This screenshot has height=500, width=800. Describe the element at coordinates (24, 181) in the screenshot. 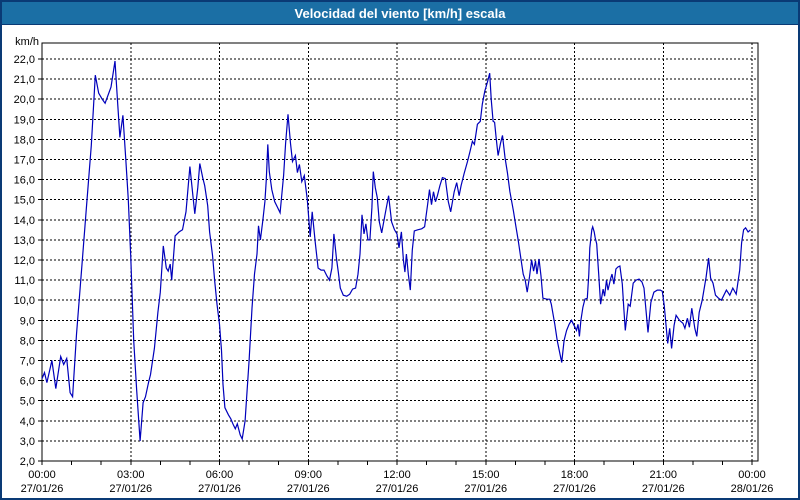

I see `y-tick-label: 16,0` at that location.